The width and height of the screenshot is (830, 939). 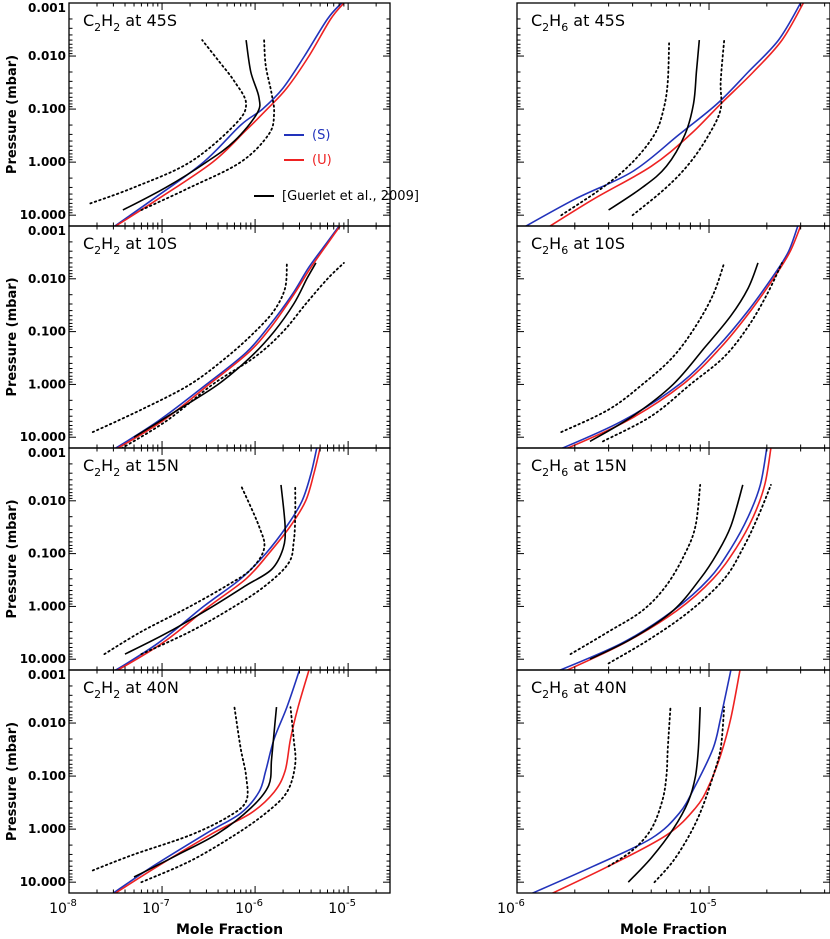 What do you see at coordinates (596, 20) in the screenshot?
I see `title-location: at 45S` at bounding box center [596, 20].